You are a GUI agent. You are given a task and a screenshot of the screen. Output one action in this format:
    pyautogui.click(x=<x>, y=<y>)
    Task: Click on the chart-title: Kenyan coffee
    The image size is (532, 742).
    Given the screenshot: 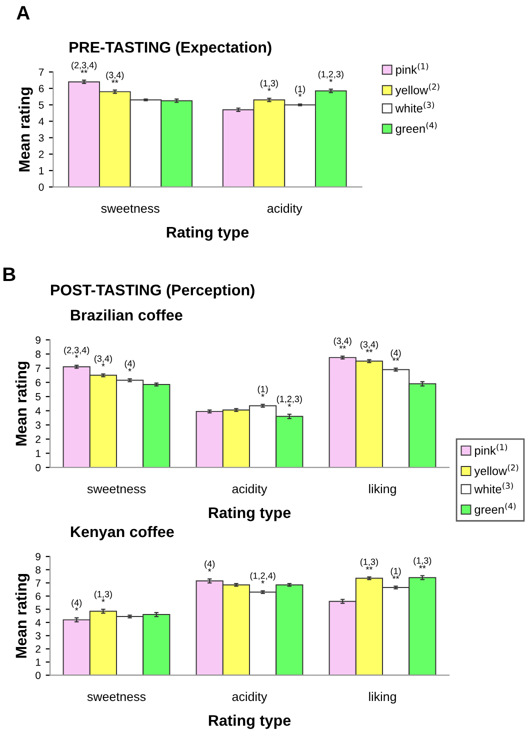 What is the action you would take?
    pyautogui.click(x=122, y=533)
    